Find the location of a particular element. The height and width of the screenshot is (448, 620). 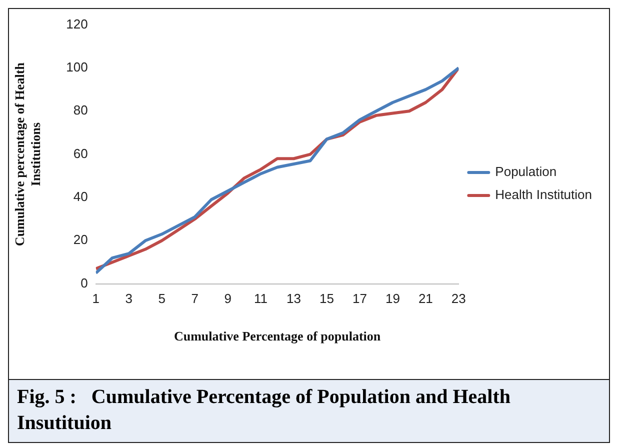

x-tick-label: 13 is located at coordinates (293, 298).